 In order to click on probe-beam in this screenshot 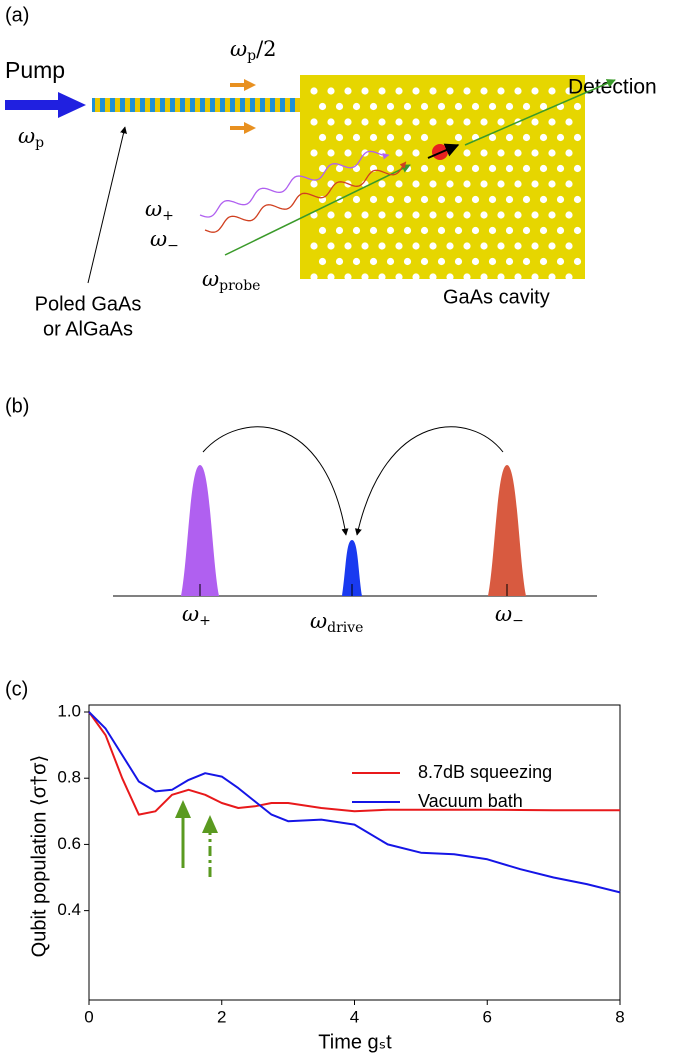, I will do `click(317, 210)`.